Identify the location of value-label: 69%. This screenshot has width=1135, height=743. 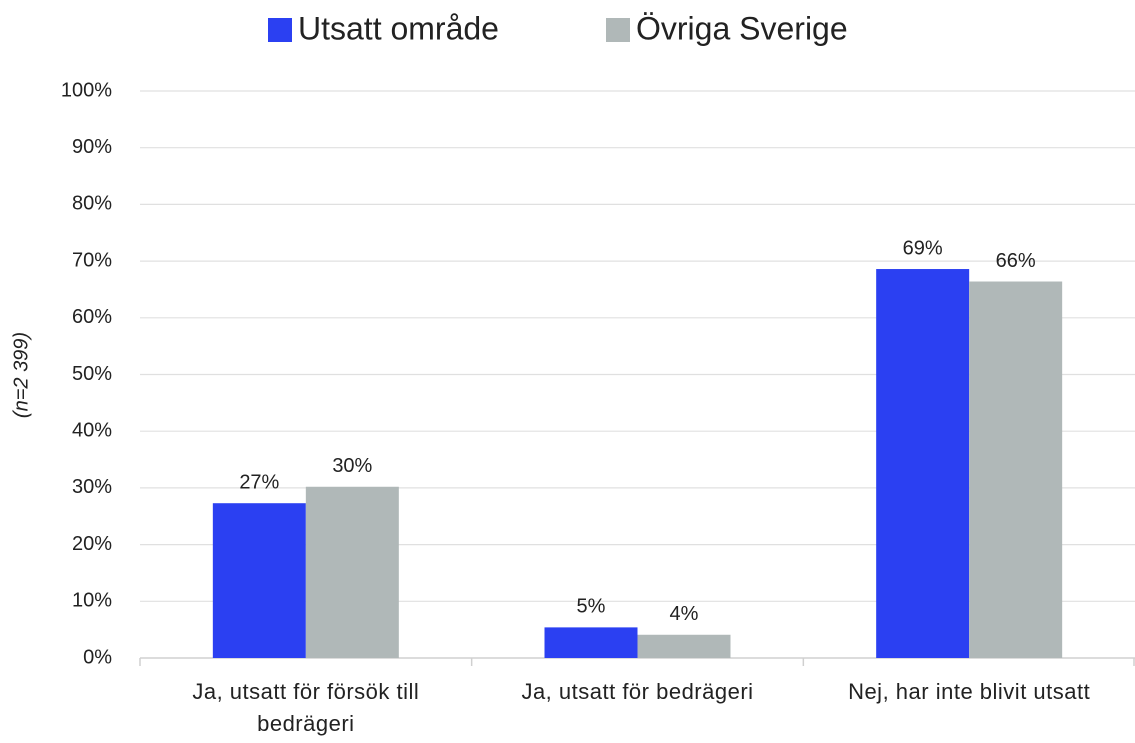
(923, 248).